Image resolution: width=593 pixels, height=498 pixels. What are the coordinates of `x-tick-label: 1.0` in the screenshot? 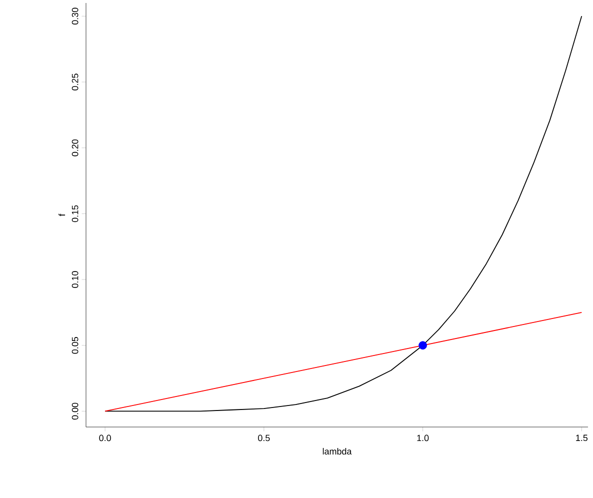 It's located at (423, 438).